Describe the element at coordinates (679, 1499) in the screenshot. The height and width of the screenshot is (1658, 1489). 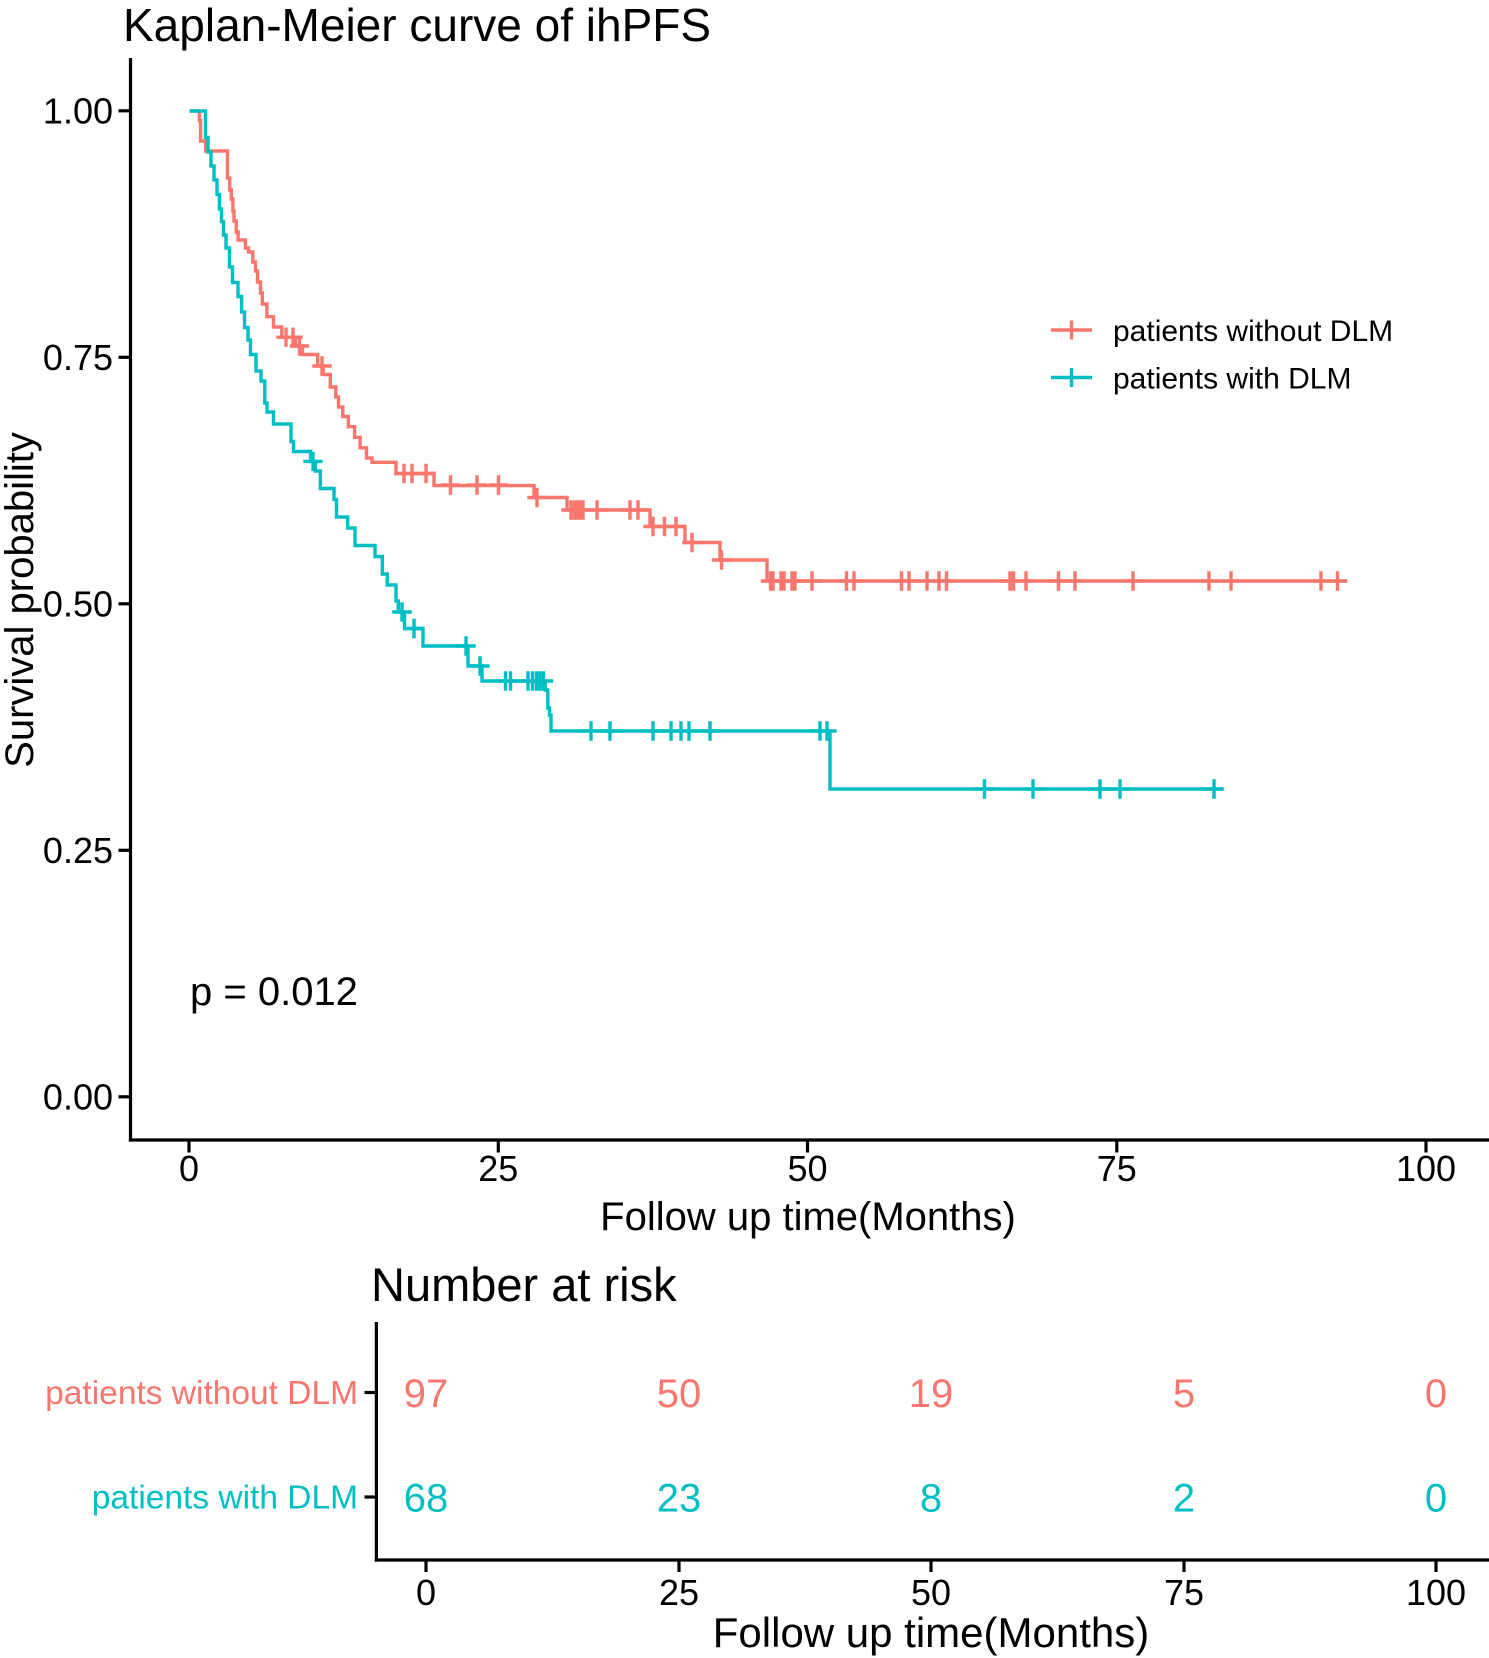
I see `svg-text: 23` at that location.